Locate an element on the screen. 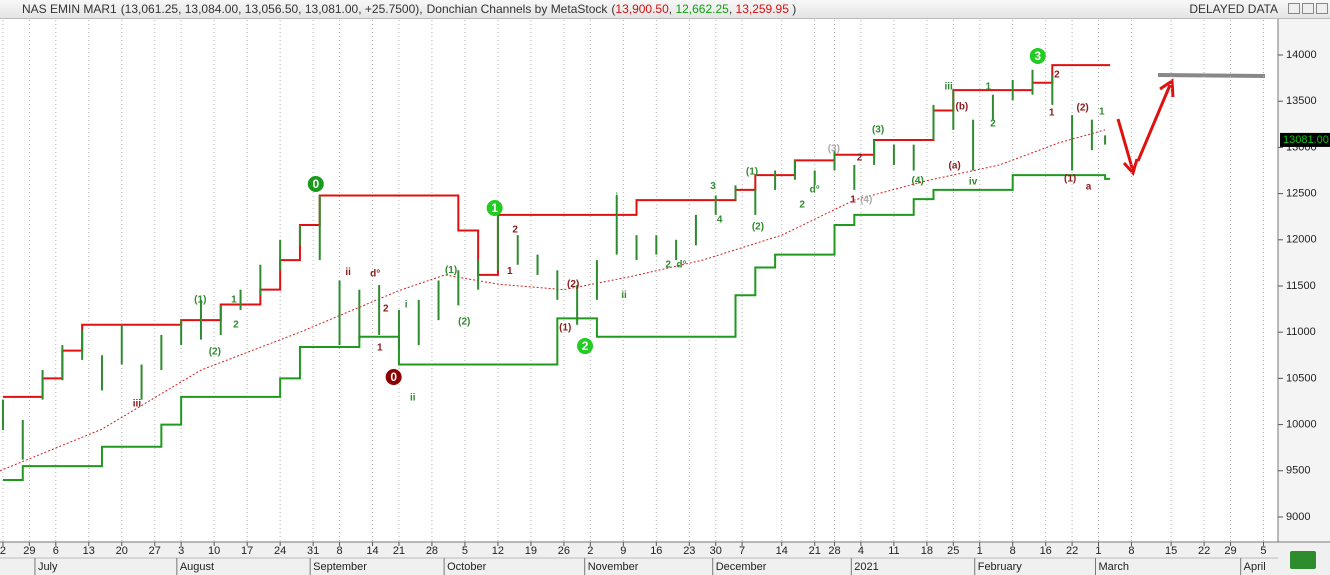 The height and width of the screenshot is (575, 1330). y-tick-label: 12000 is located at coordinates (1301, 240).